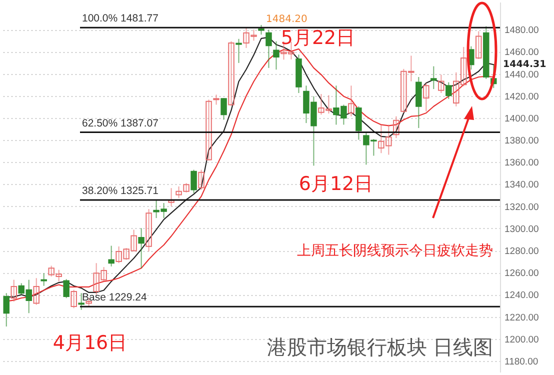  What do you see at coordinates (521, 185) in the screenshot?
I see `y-tick-label: 1340.00` at bounding box center [521, 185].